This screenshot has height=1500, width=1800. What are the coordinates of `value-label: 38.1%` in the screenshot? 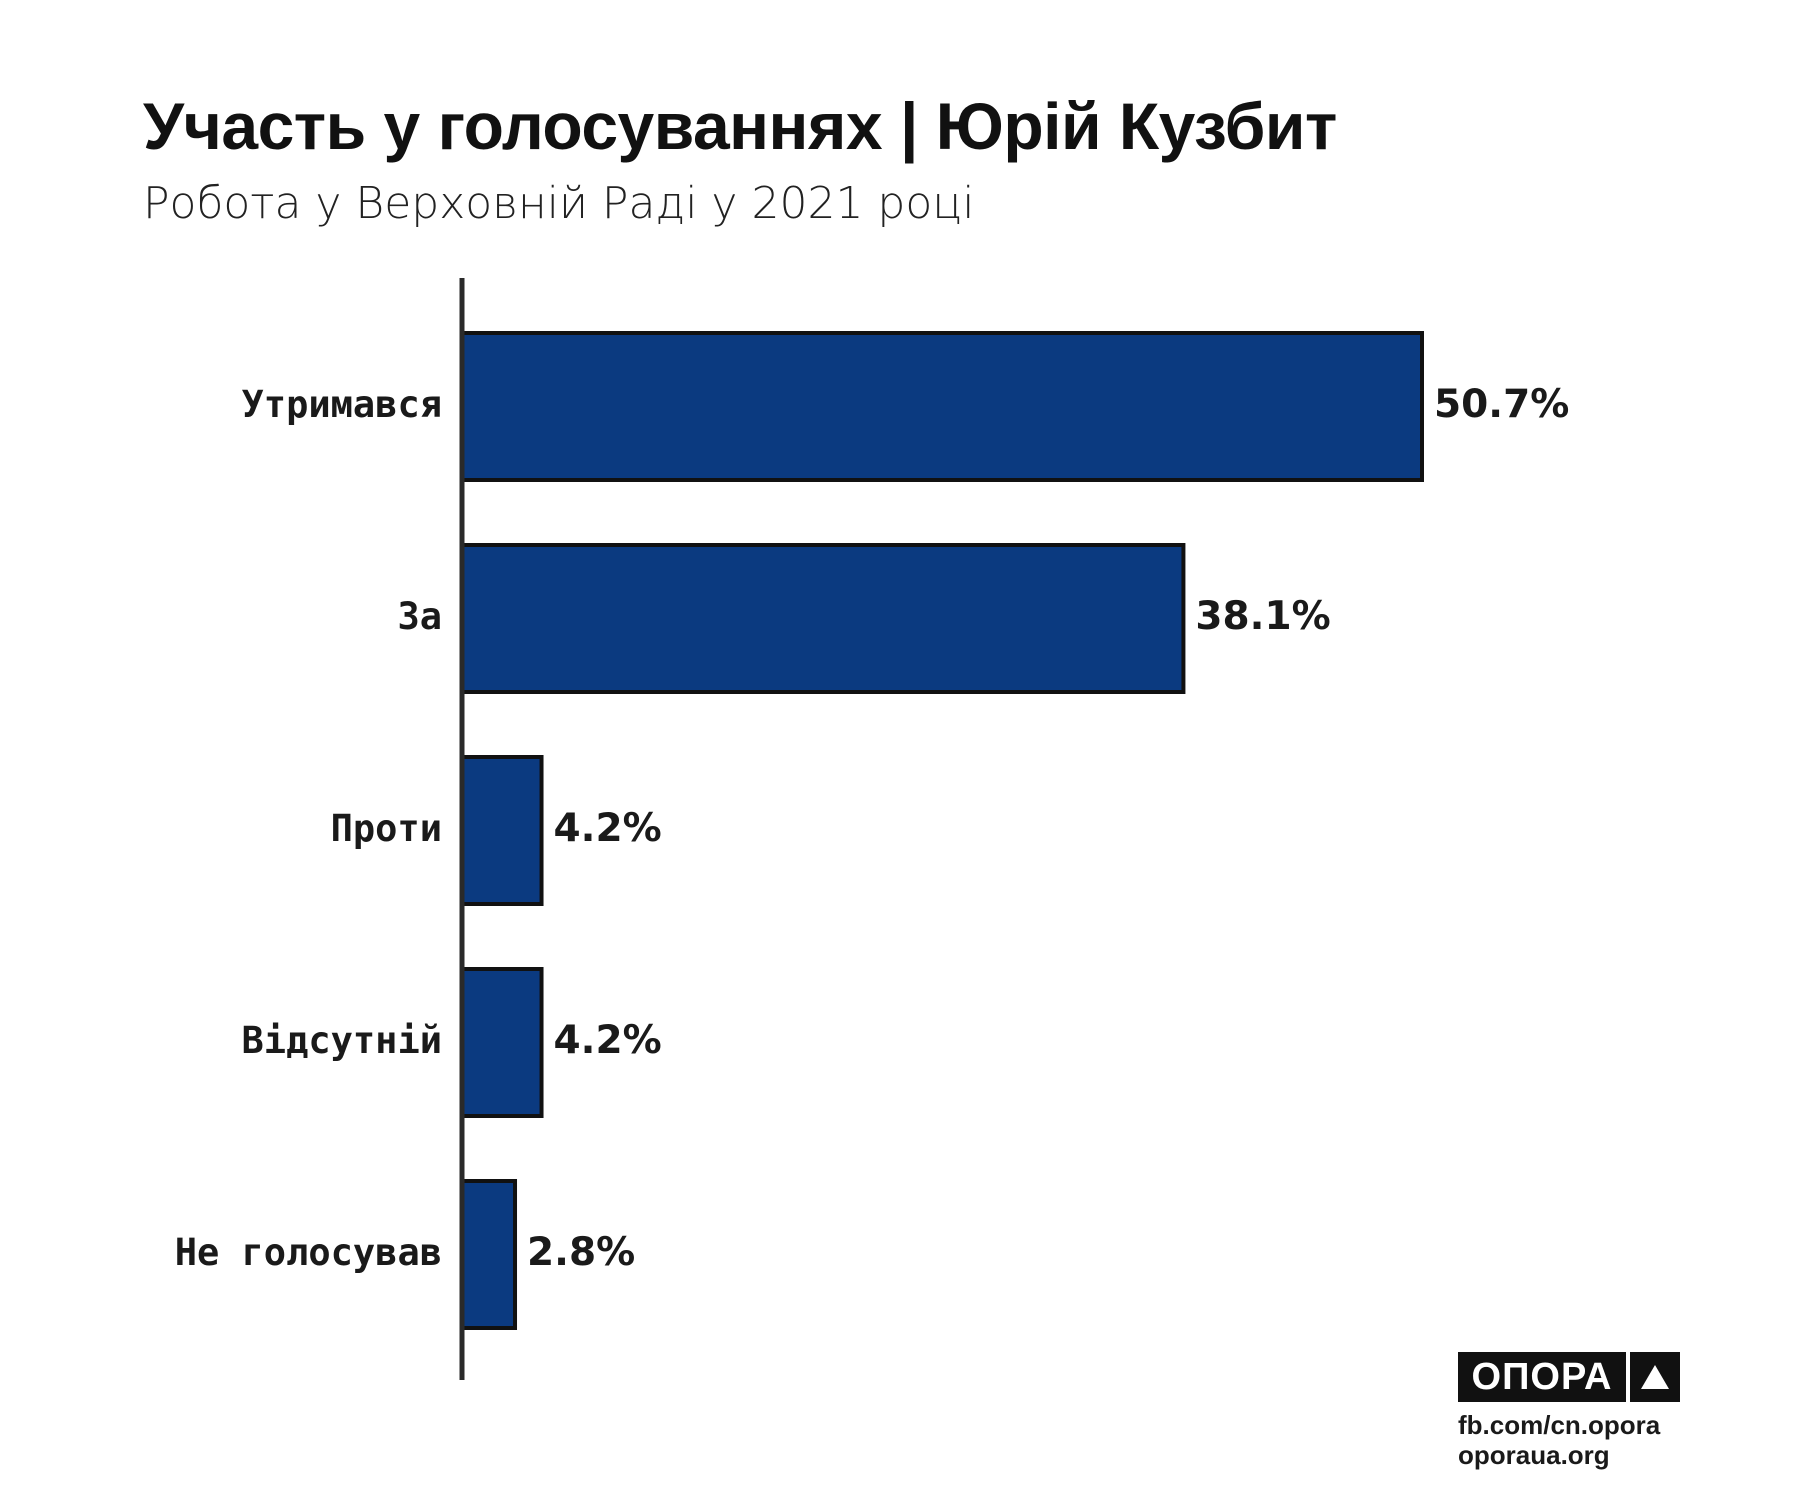 It's located at (1262, 616).